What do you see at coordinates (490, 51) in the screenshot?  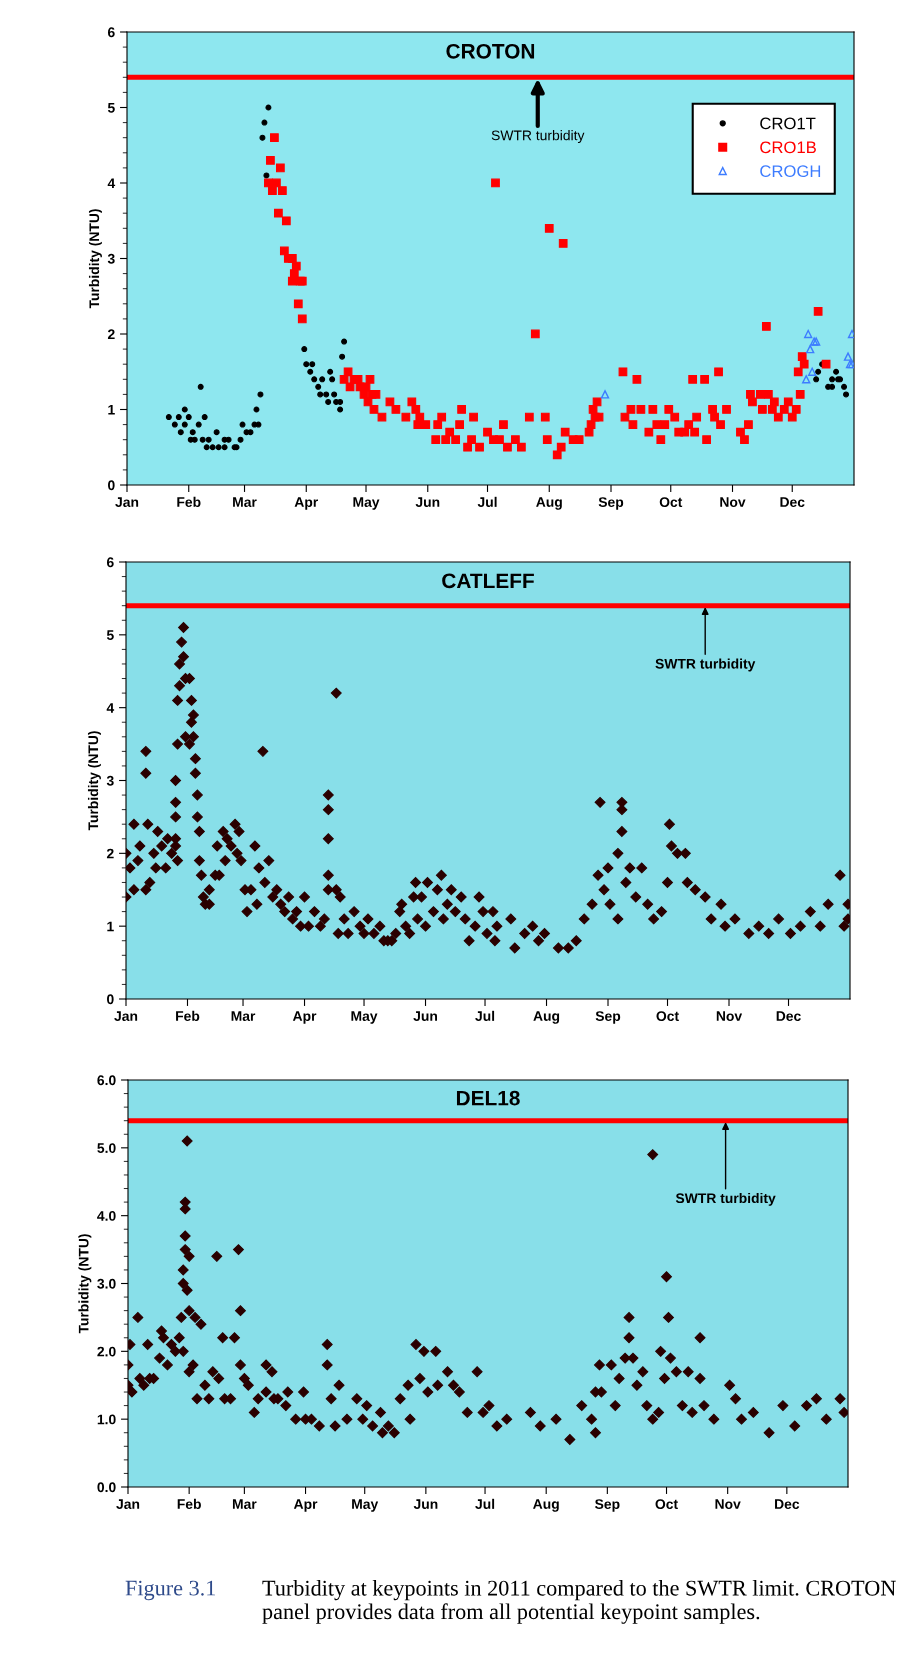 I see `chart-title: CROTON` at bounding box center [490, 51].